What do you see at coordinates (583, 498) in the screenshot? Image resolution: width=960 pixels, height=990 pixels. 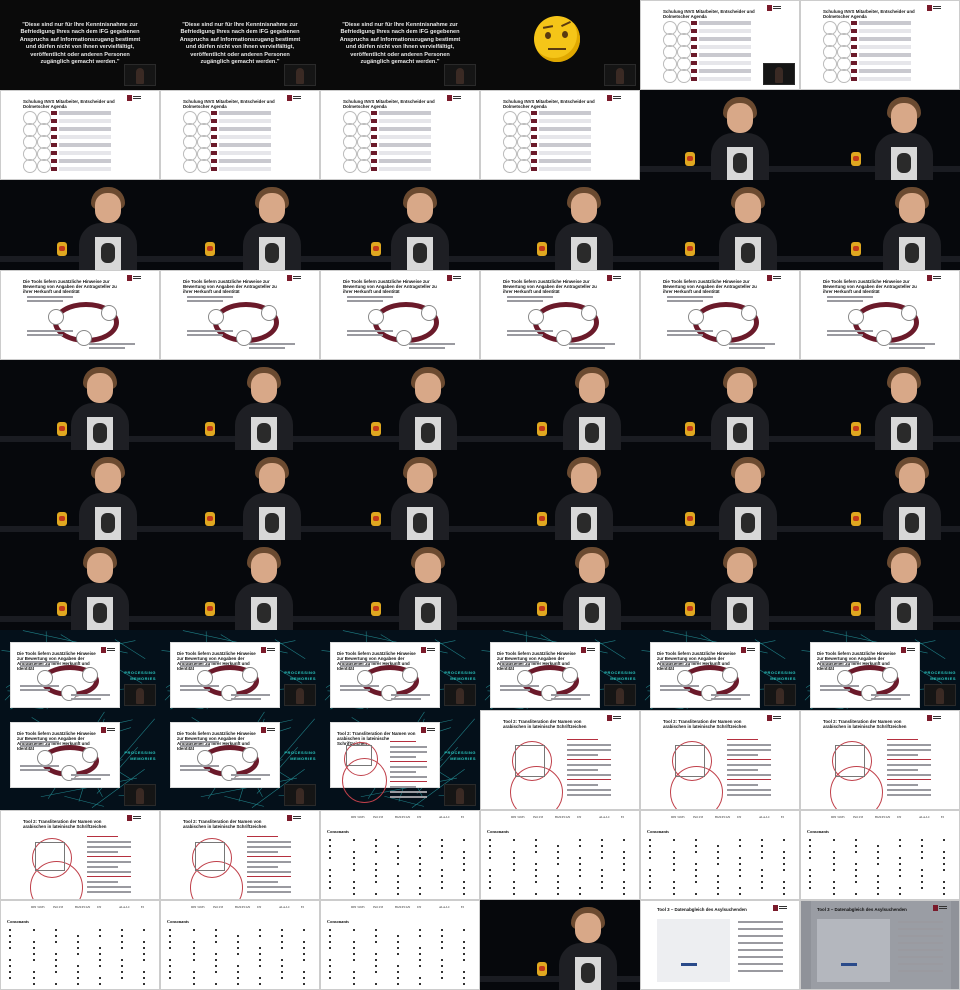 I see `speaker-person` at bounding box center [583, 498].